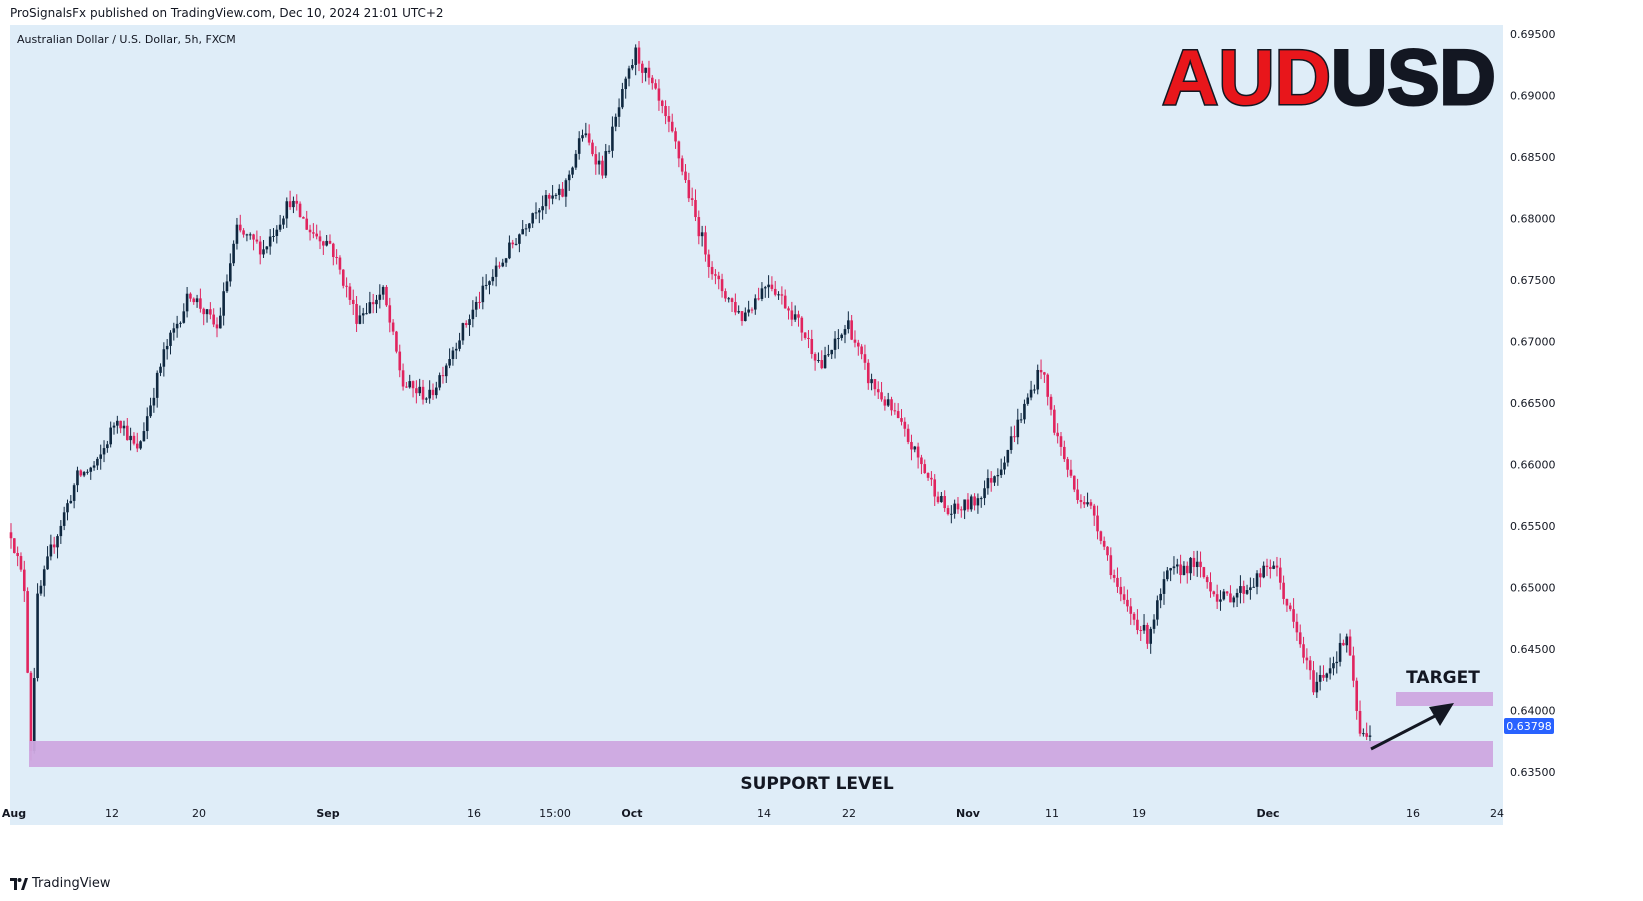 The image size is (1643, 901). Describe the element at coordinates (1533, 588) in the screenshot. I see `y-tick-label: 0.65000` at that location.